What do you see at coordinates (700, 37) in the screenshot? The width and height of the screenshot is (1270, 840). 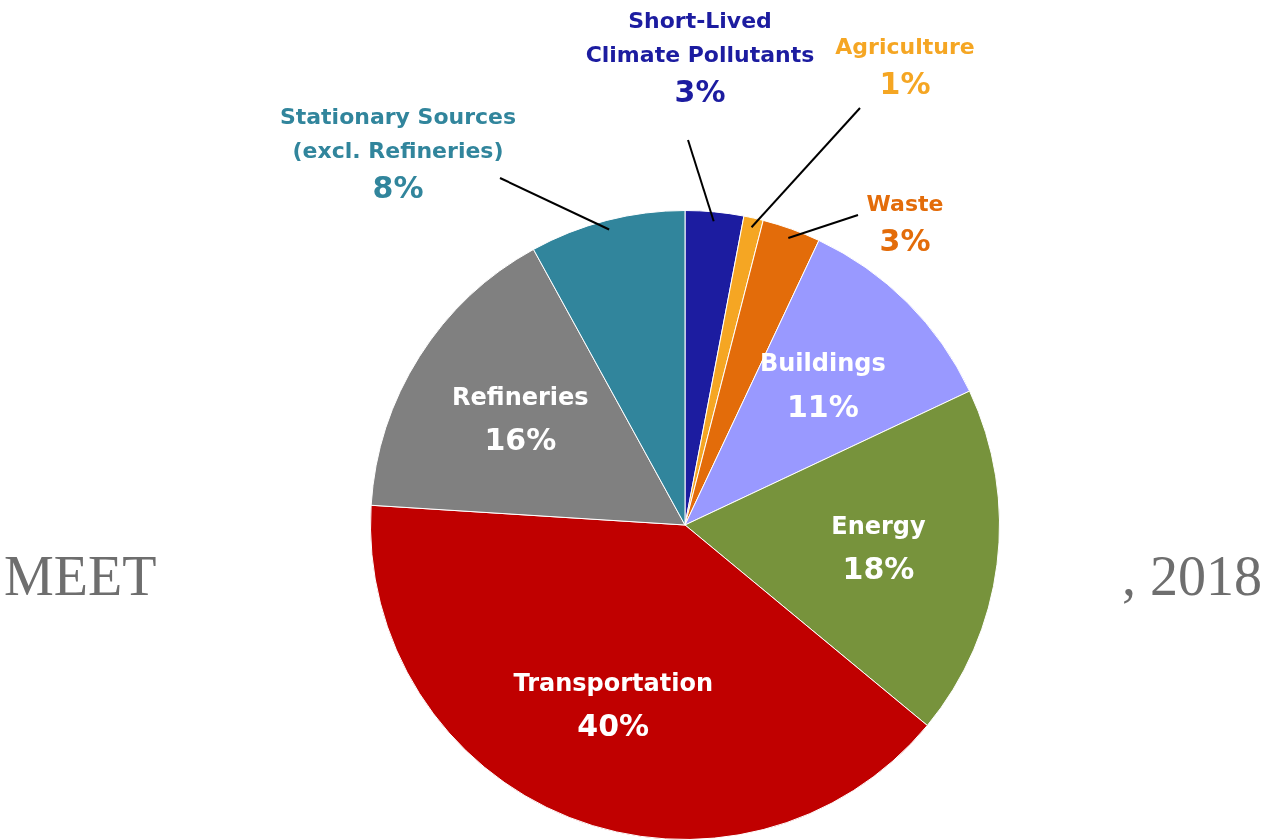 I see `slice-label: Short-Lived Climate Pollutants` at bounding box center [700, 37].